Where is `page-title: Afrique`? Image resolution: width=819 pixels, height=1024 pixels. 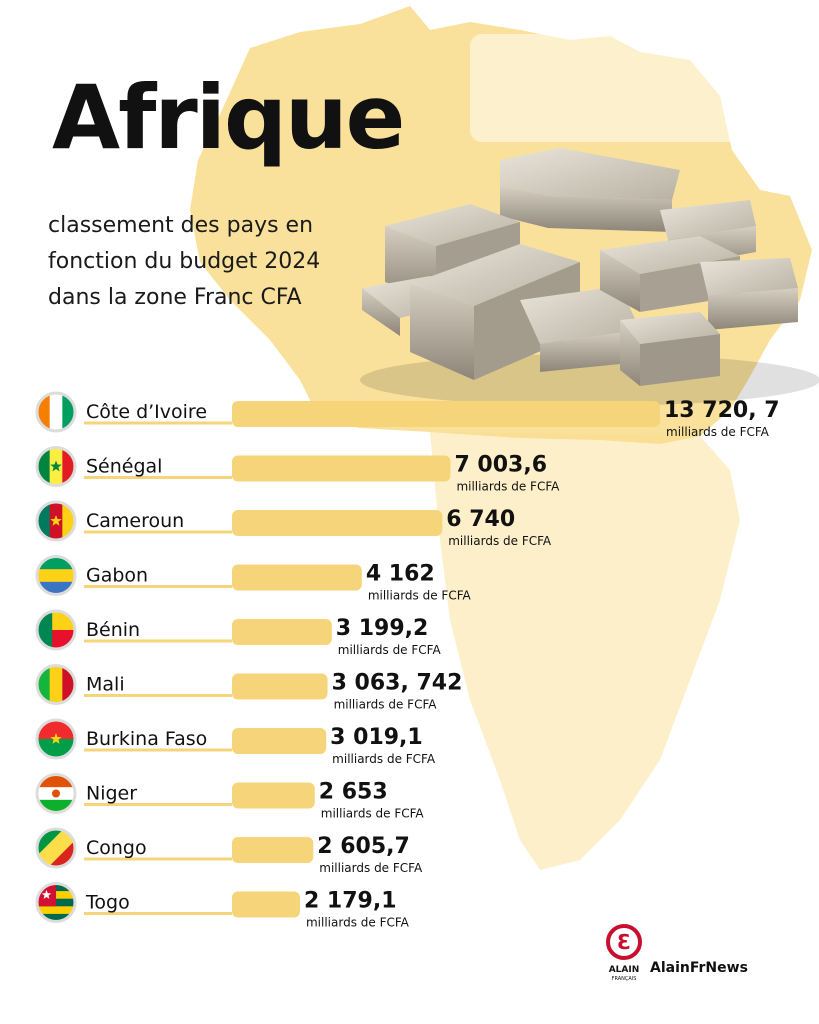
page-title: Afrique is located at coordinates (228, 117).